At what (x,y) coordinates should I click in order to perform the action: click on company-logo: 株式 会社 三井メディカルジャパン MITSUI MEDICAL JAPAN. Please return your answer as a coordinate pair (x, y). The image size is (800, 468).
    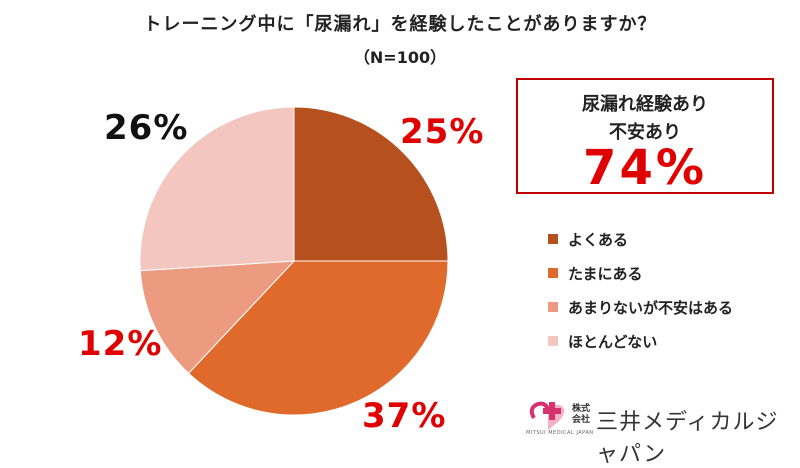
    Looking at the image, I should click on (658, 431).